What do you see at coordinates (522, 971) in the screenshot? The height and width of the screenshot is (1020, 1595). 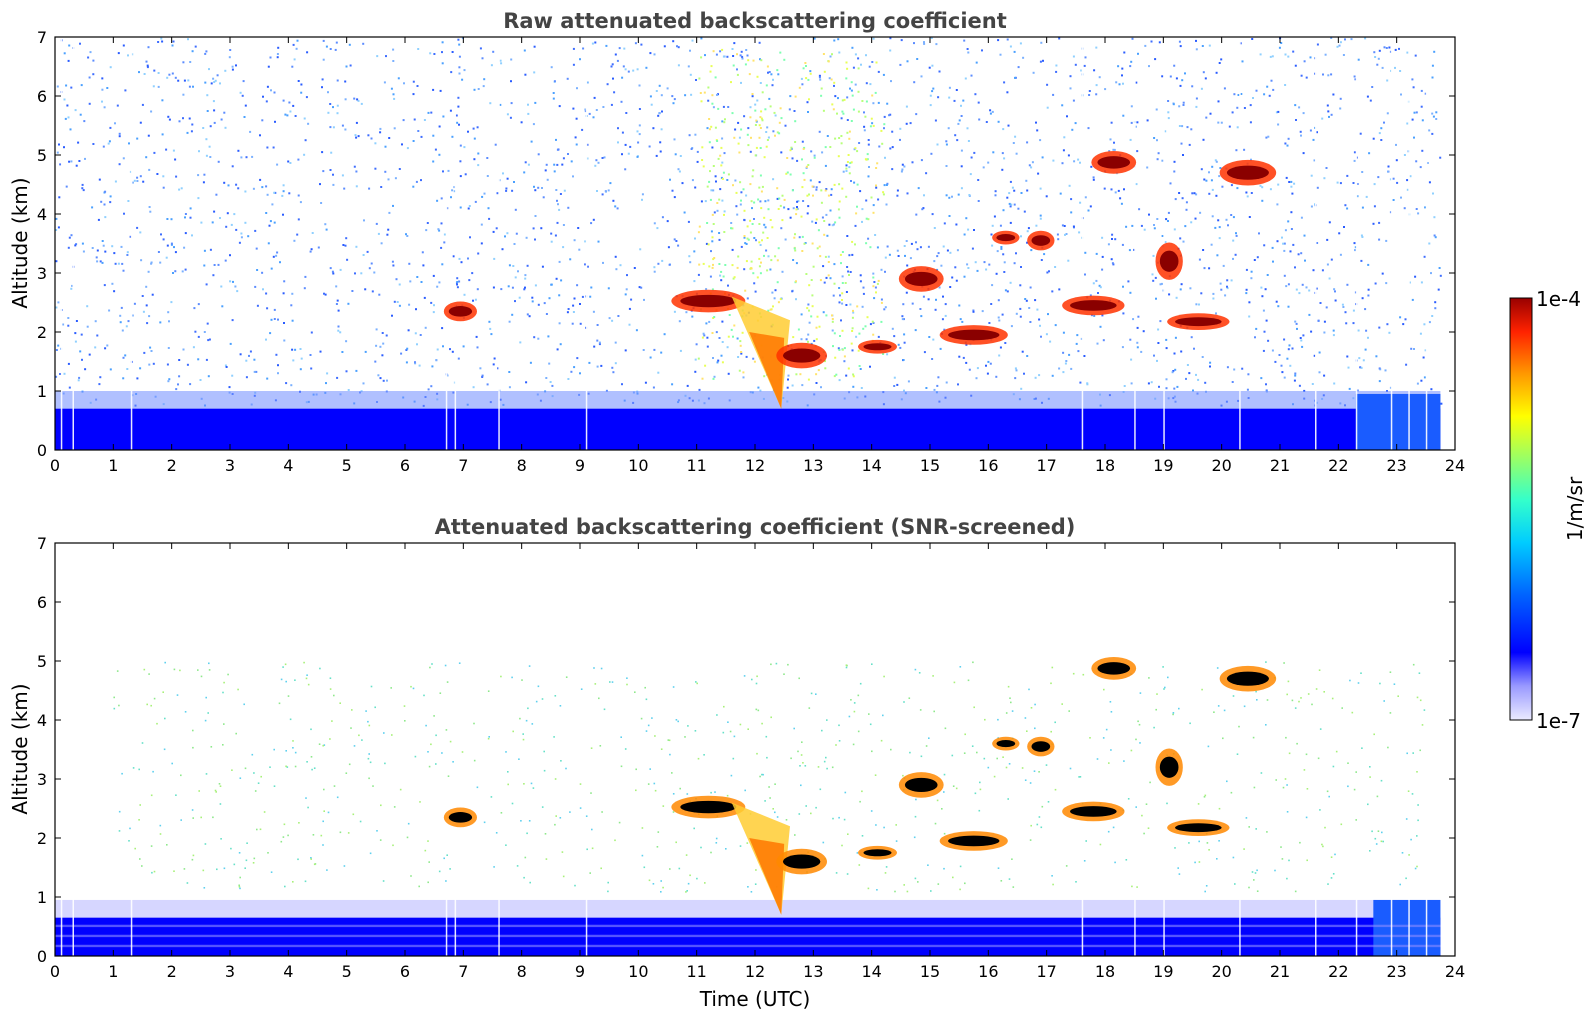 I see `x-tick-label: 8` at bounding box center [522, 971].